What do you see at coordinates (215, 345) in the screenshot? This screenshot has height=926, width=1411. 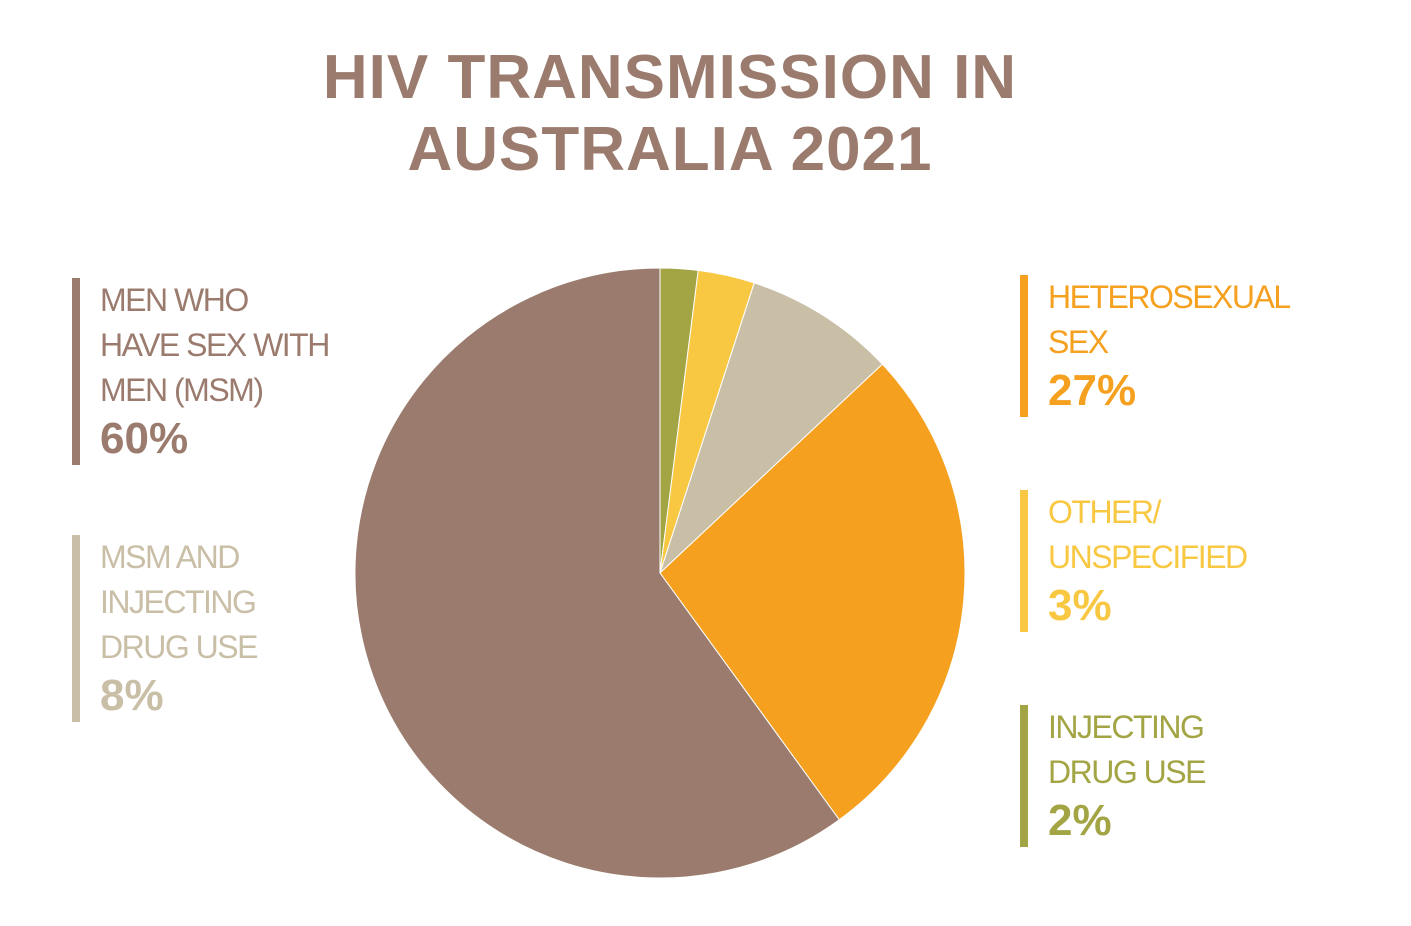 I see `legend-label: MEN WHO HAVE SEX WITH MEN (MSM)` at bounding box center [215, 345].